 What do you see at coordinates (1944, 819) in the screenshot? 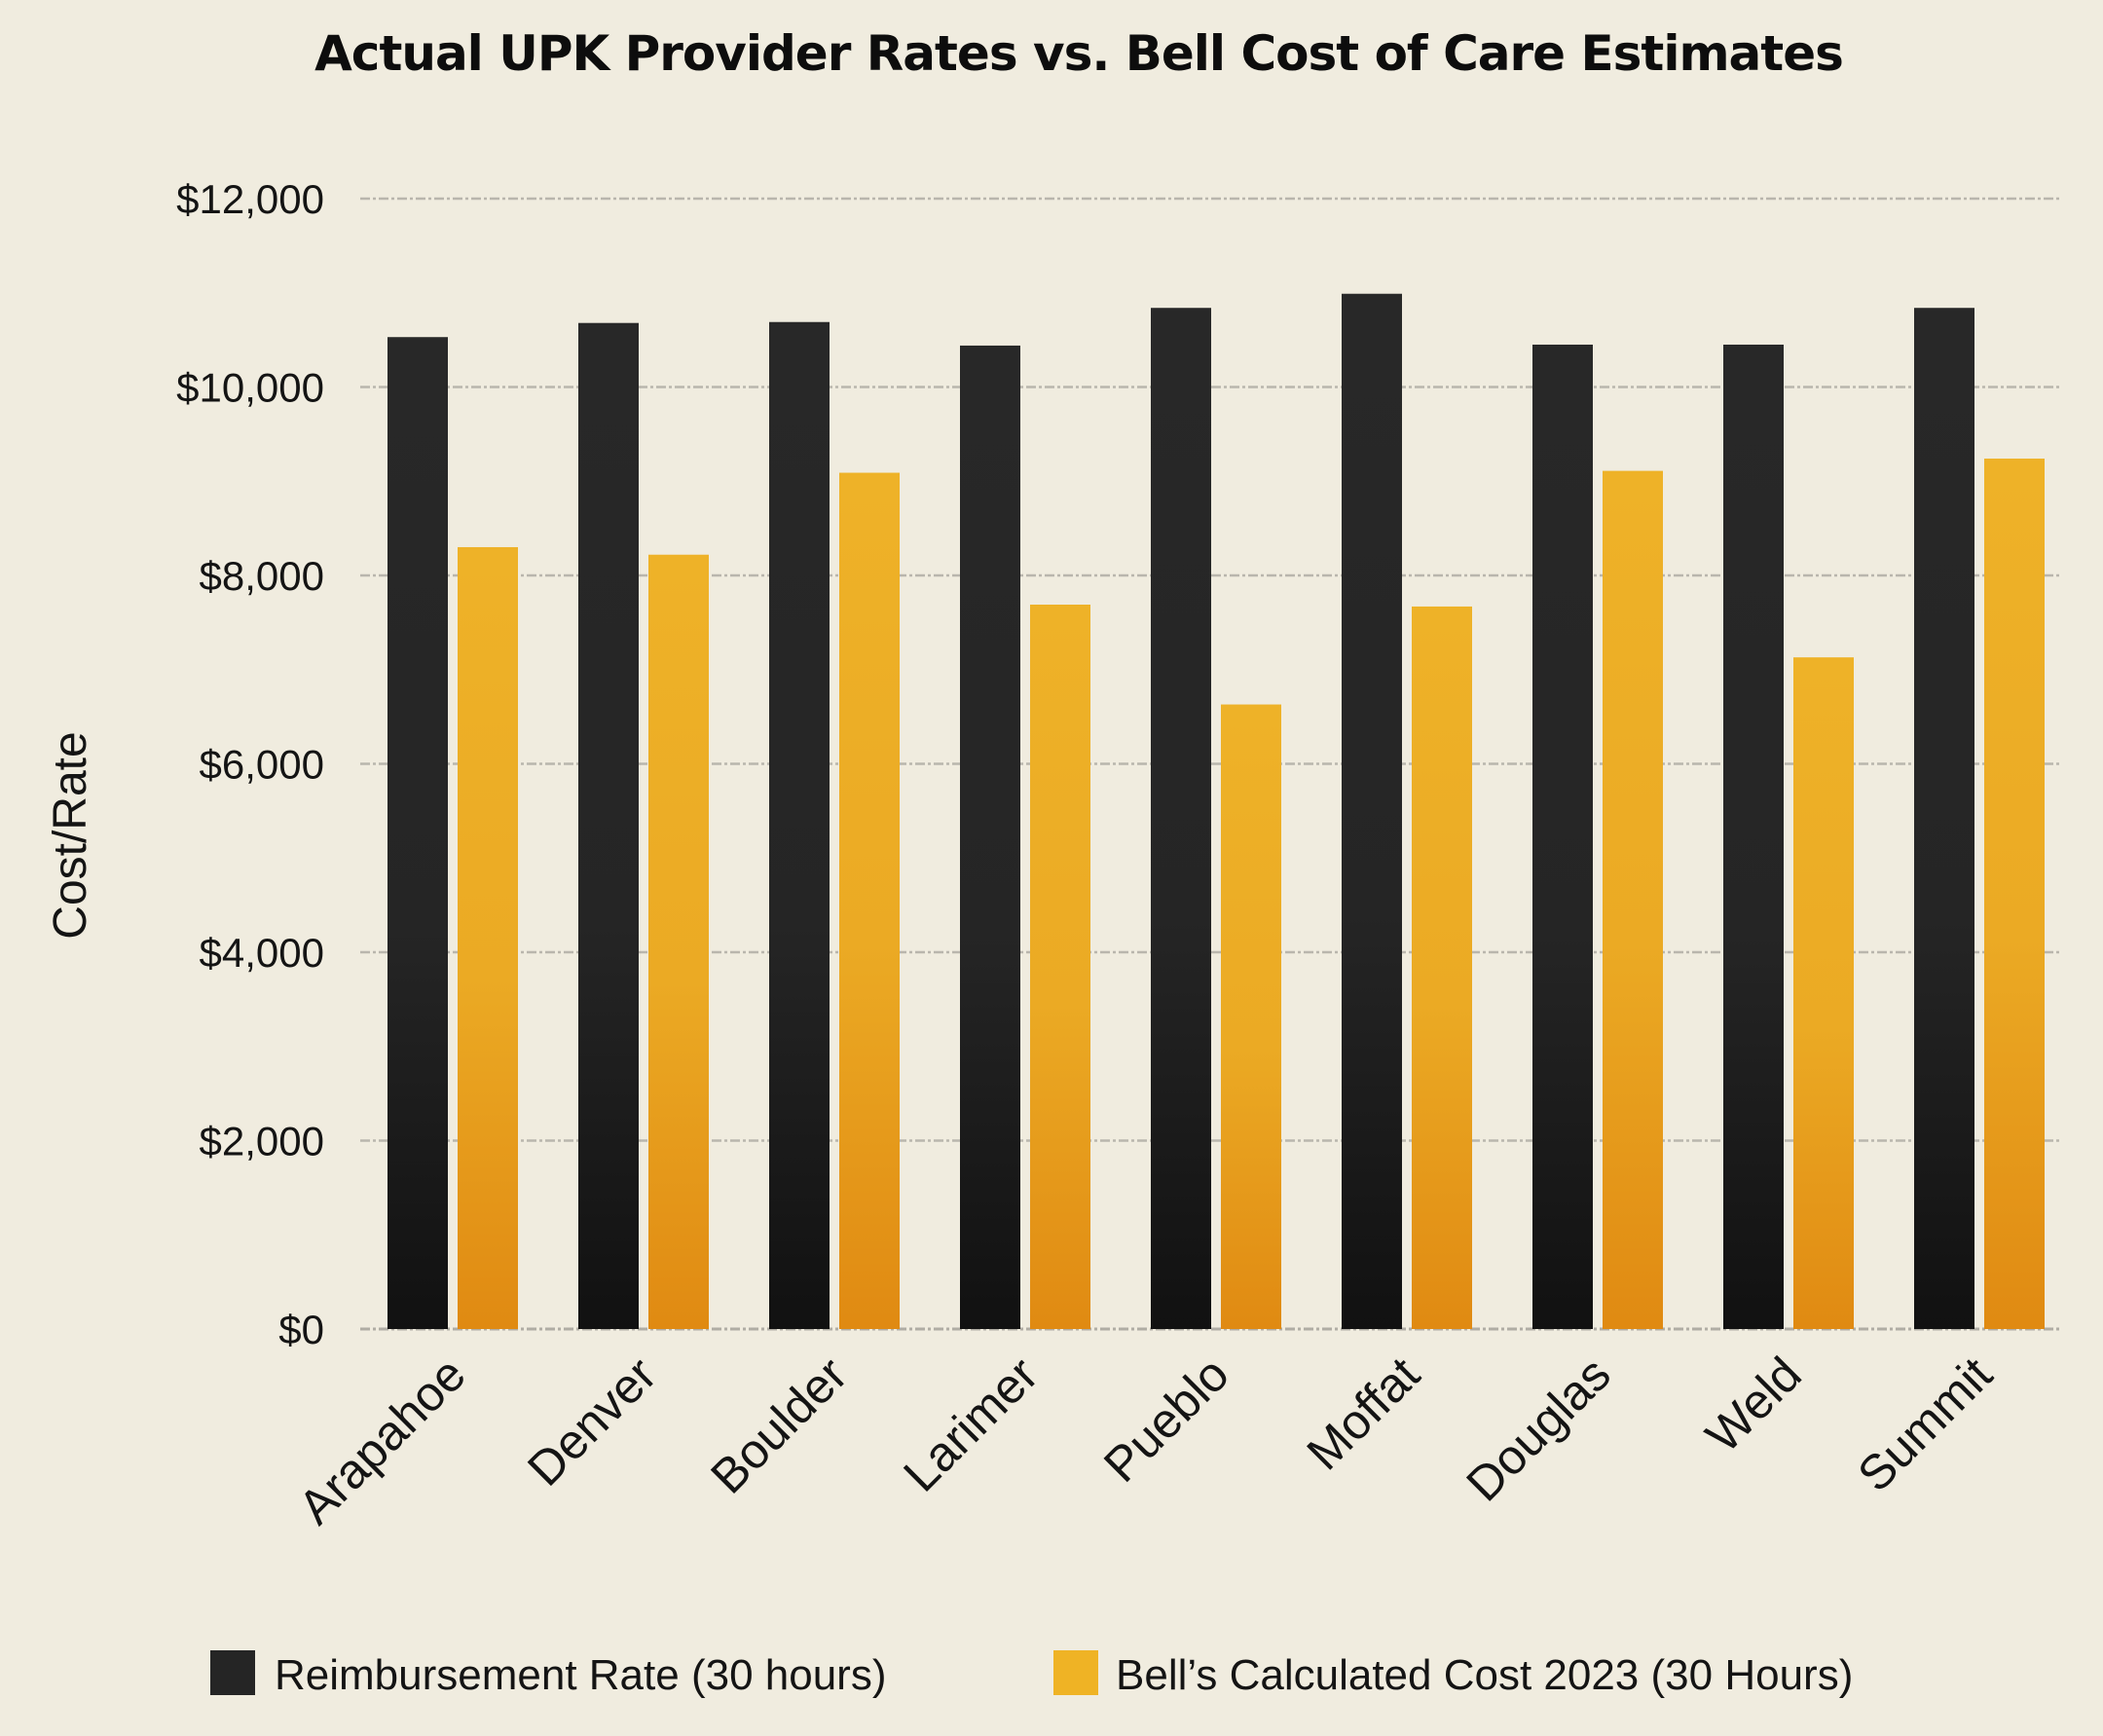
I see `bar-reimbursement-rate-summit` at bounding box center [1944, 819].